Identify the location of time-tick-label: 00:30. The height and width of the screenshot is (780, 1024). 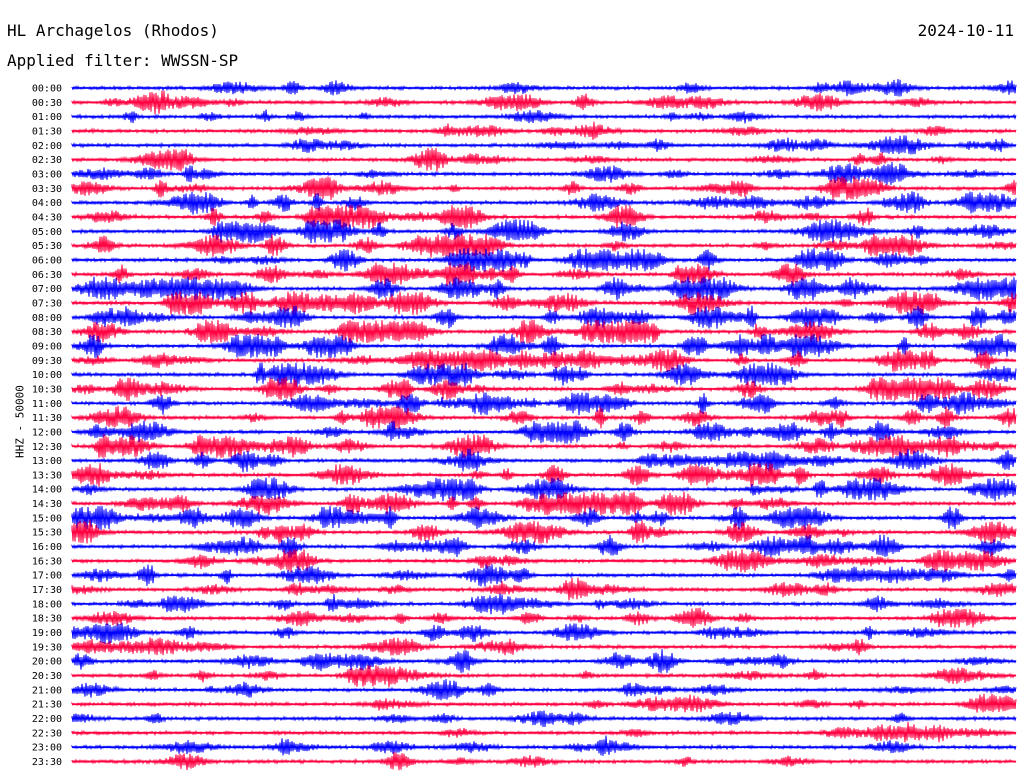
(47, 103).